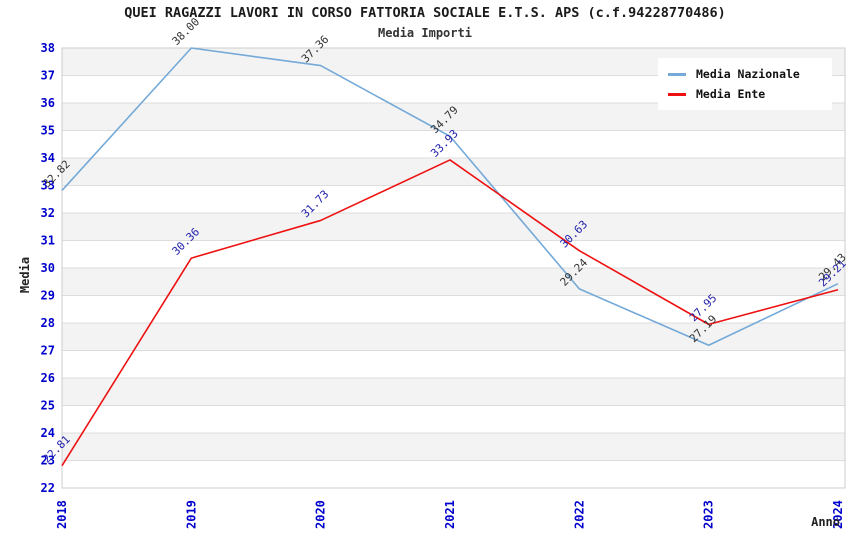  Describe the element at coordinates (838, 514) in the screenshot. I see `x-tick-label: 2024` at that location.